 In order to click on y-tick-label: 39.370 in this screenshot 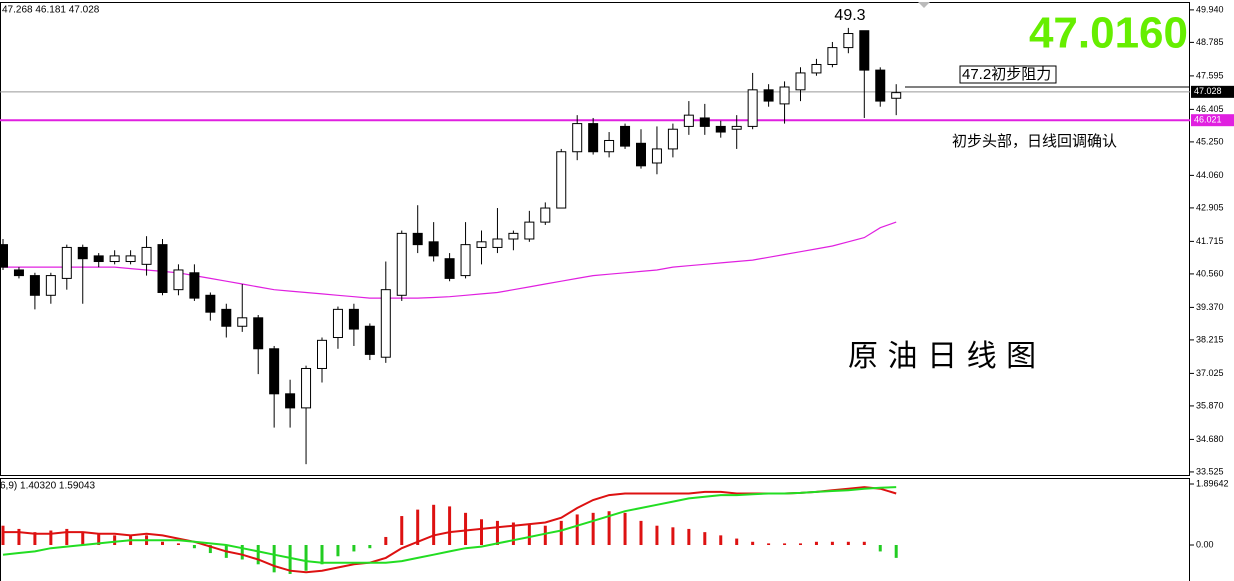, I will do `click(1210, 307)`.